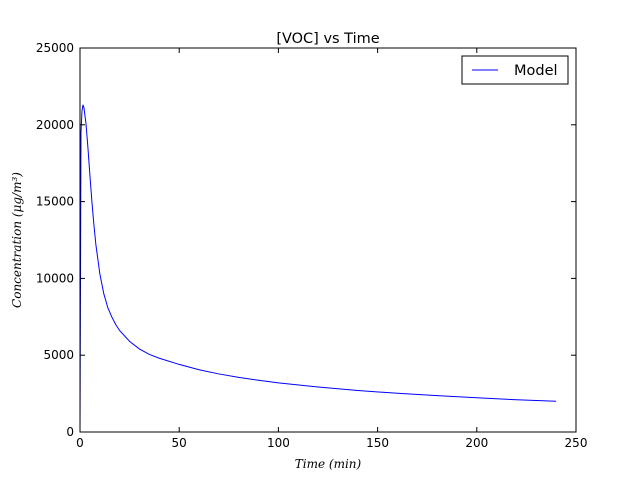 Image resolution: width=640 pixels, height=480 pixels. What do you see at coordinates (278, 443) in the screenshot?
I see `x-tick-label: 100` at bounding box center [278, 443].